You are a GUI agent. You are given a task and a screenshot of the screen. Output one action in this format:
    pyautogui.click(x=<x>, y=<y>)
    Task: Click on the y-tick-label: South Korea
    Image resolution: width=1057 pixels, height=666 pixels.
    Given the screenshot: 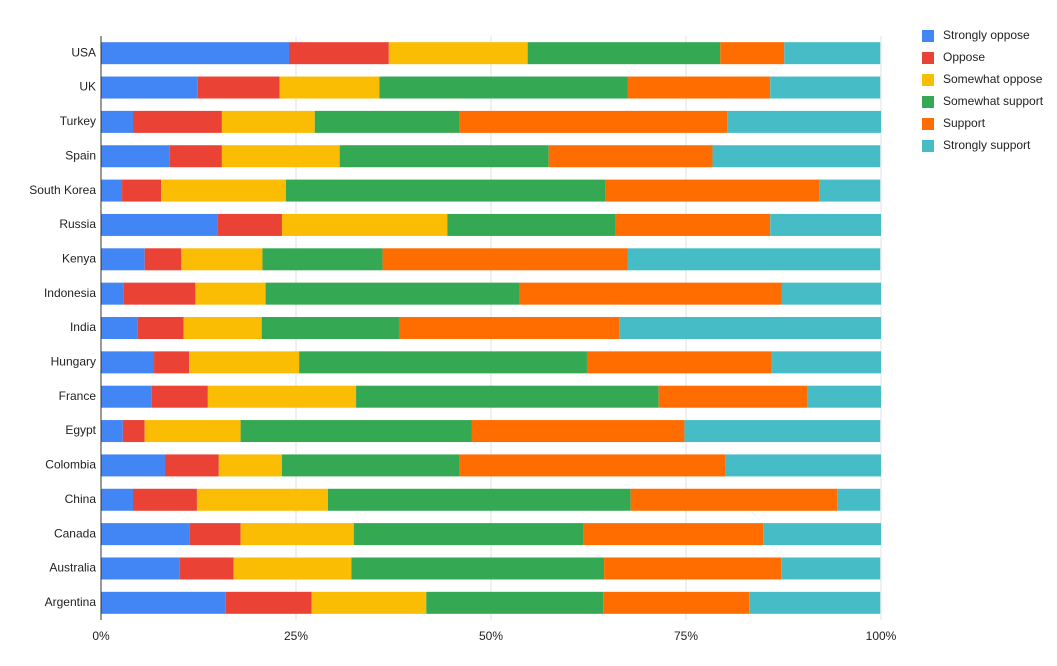 What is the action you would take?
    pyautogui.click(x=62, y=190)
    